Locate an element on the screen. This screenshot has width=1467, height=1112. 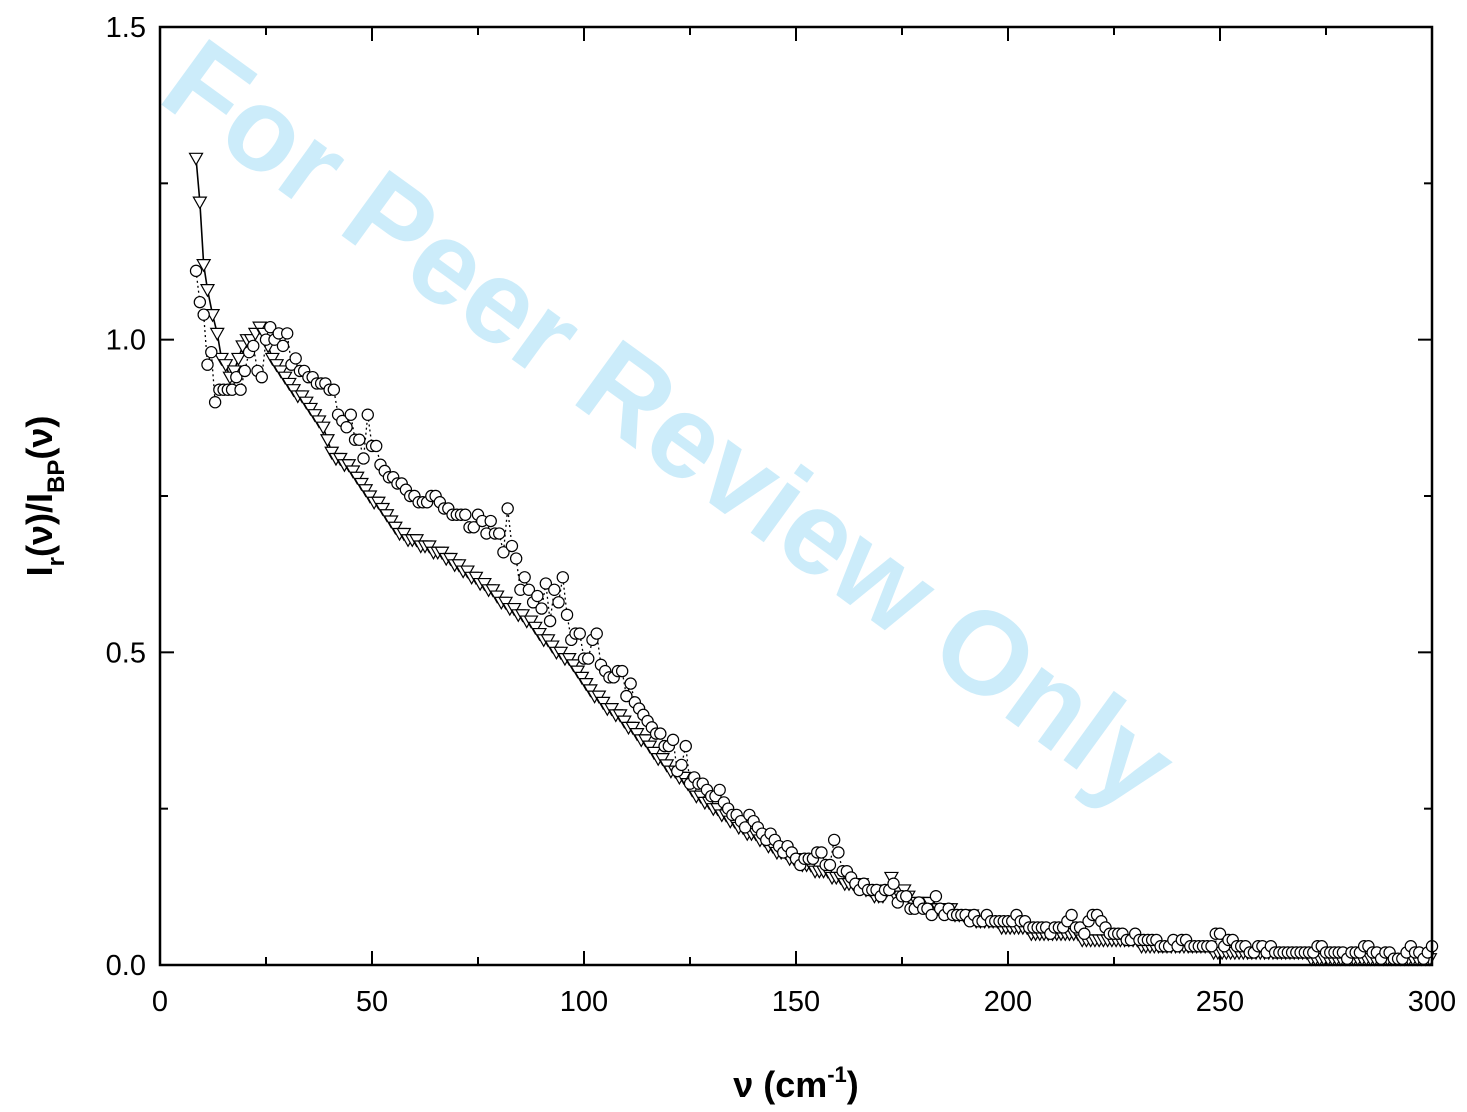
x-axis-title-end: ) is located at coordinates (853, 1084).